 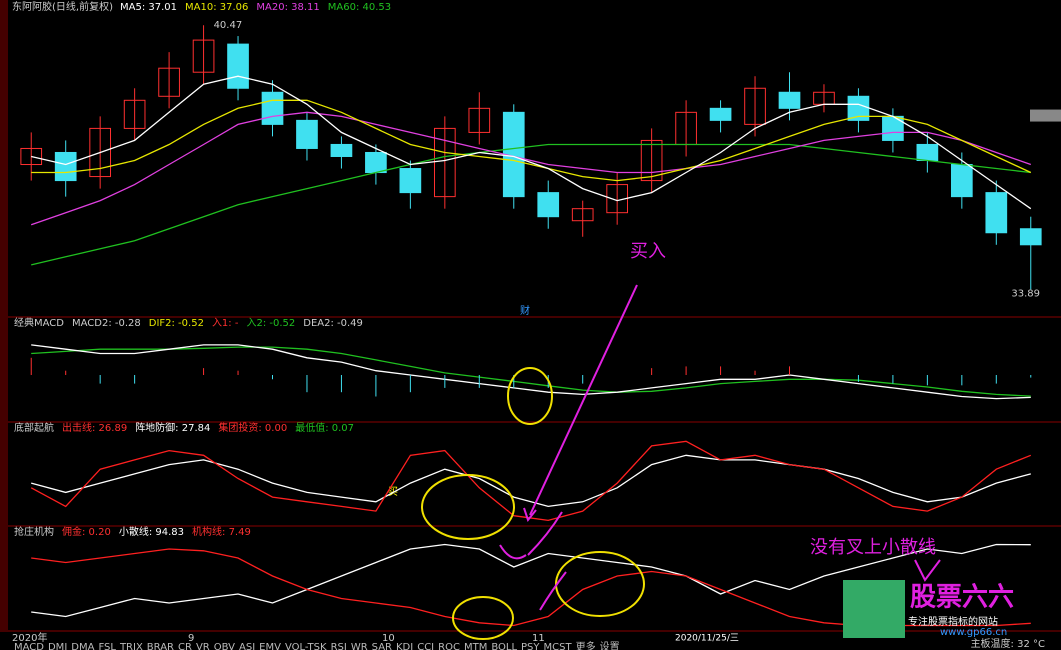 I want to click on tab: BOLL, so click(x=504, y=646).